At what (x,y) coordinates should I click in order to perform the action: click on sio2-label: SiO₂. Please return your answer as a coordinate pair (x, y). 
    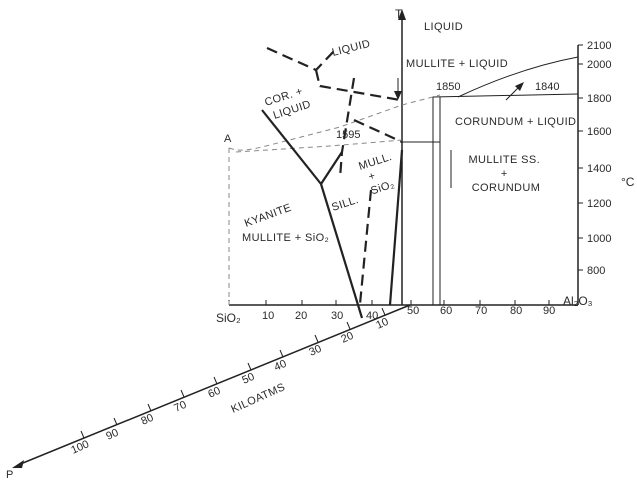
    Looking at the image, I should click on (228, 318).